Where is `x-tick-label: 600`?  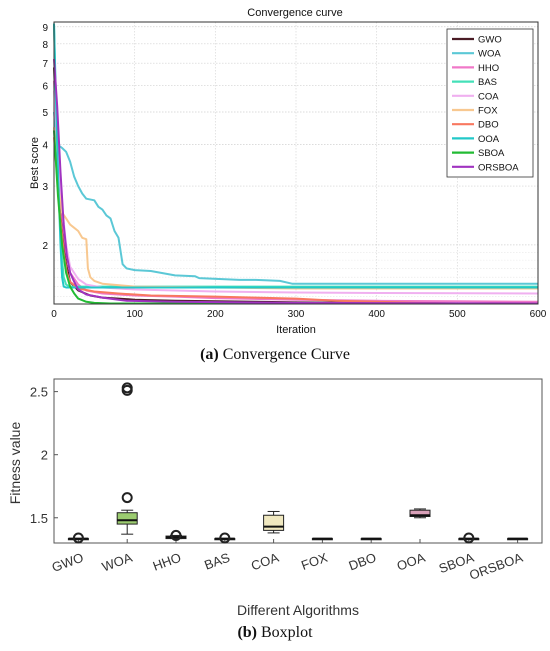
x-tick-label: 600 is located at coordinates (538, 314).